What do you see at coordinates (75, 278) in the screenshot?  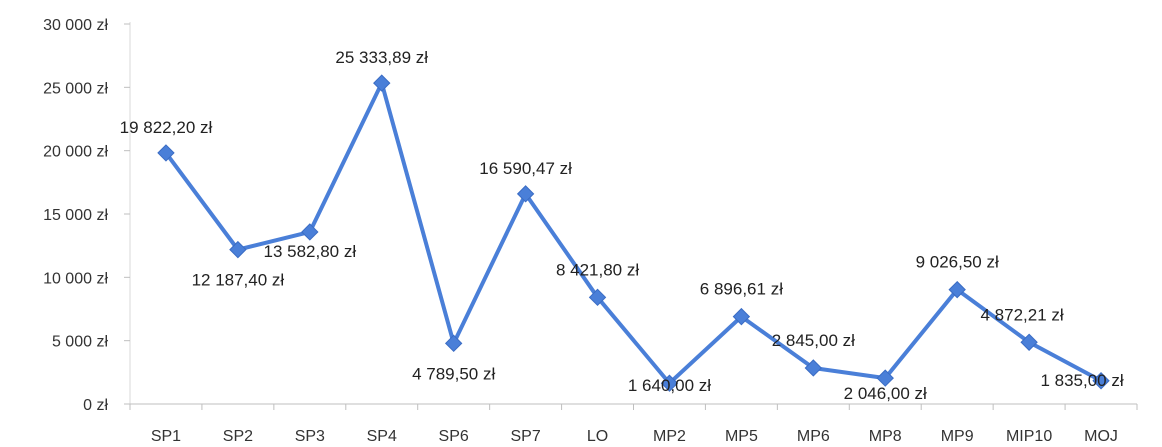 I see `y-tick-label: 10 000 zł` at bounding box center [75, 278].